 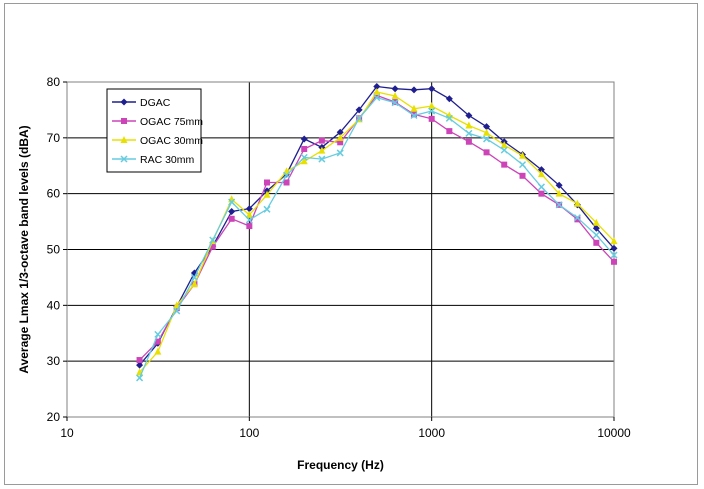 I want to click on x-tick-label: 10, so click(x=67, y=433).